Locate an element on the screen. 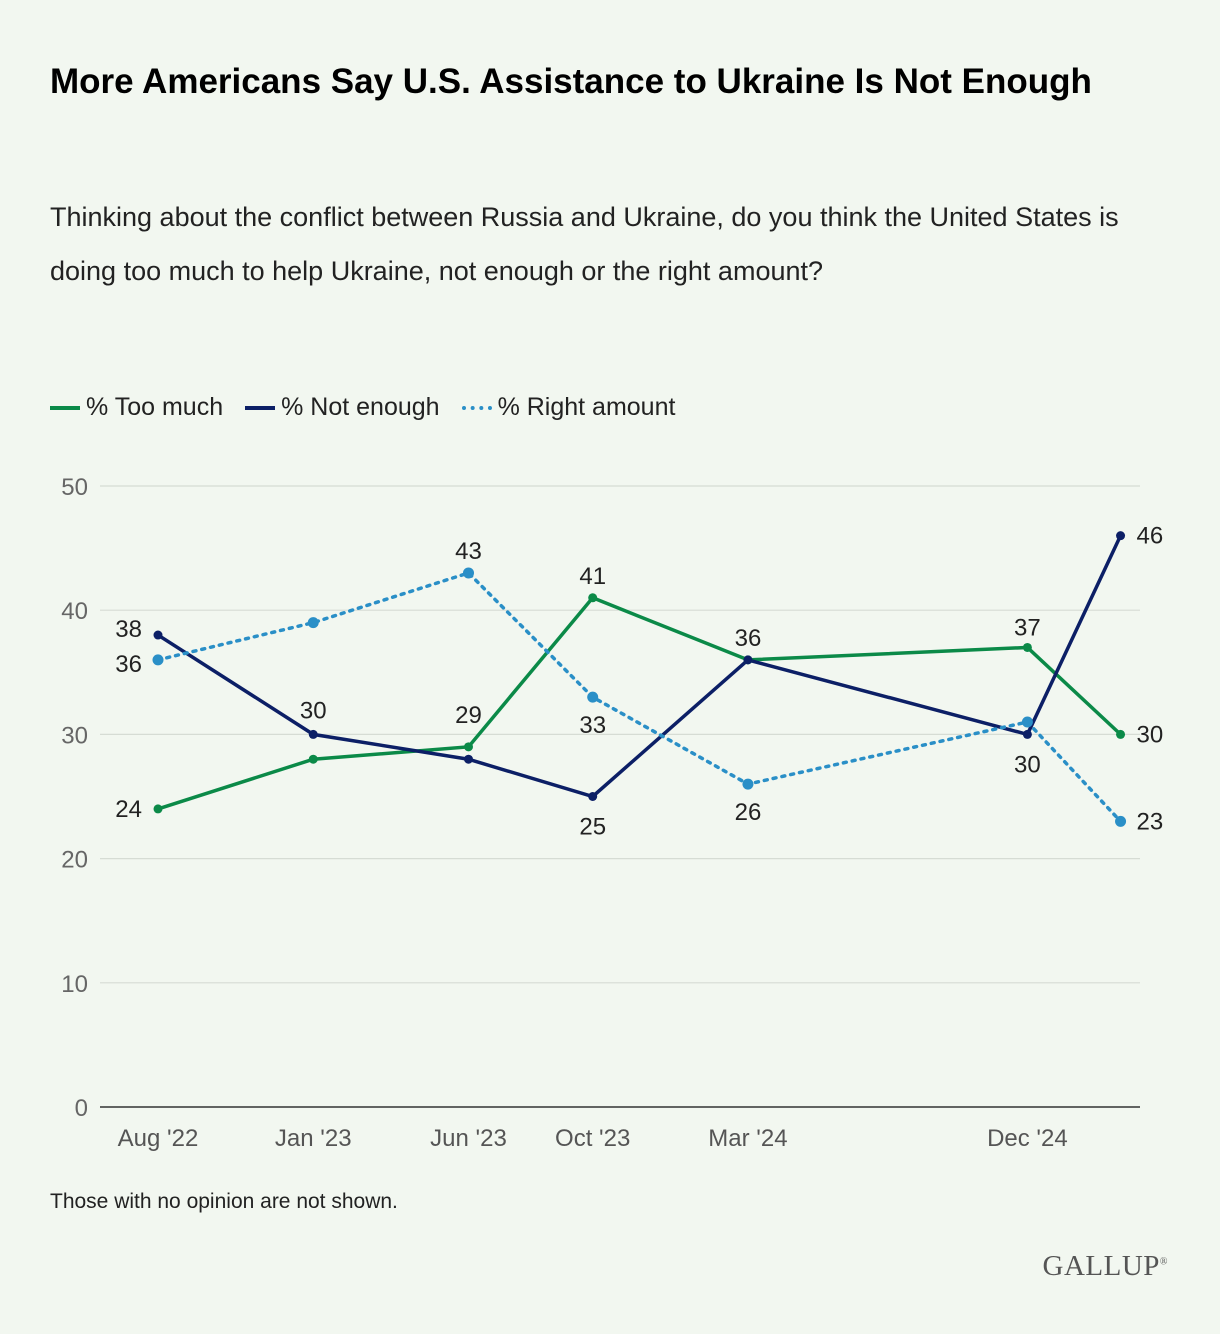 The height and width of the screenshot is (1334, 1220). legend-label: % Not enough is located at coordinates (360, 407).